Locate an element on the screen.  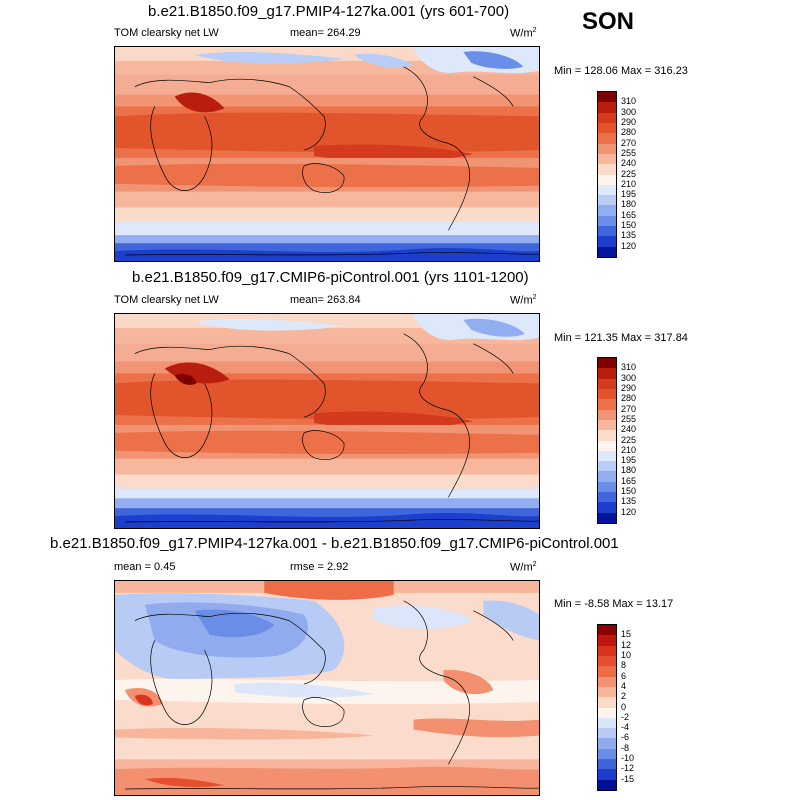
panel-1-colorbar is located at coordinates (607, 174).